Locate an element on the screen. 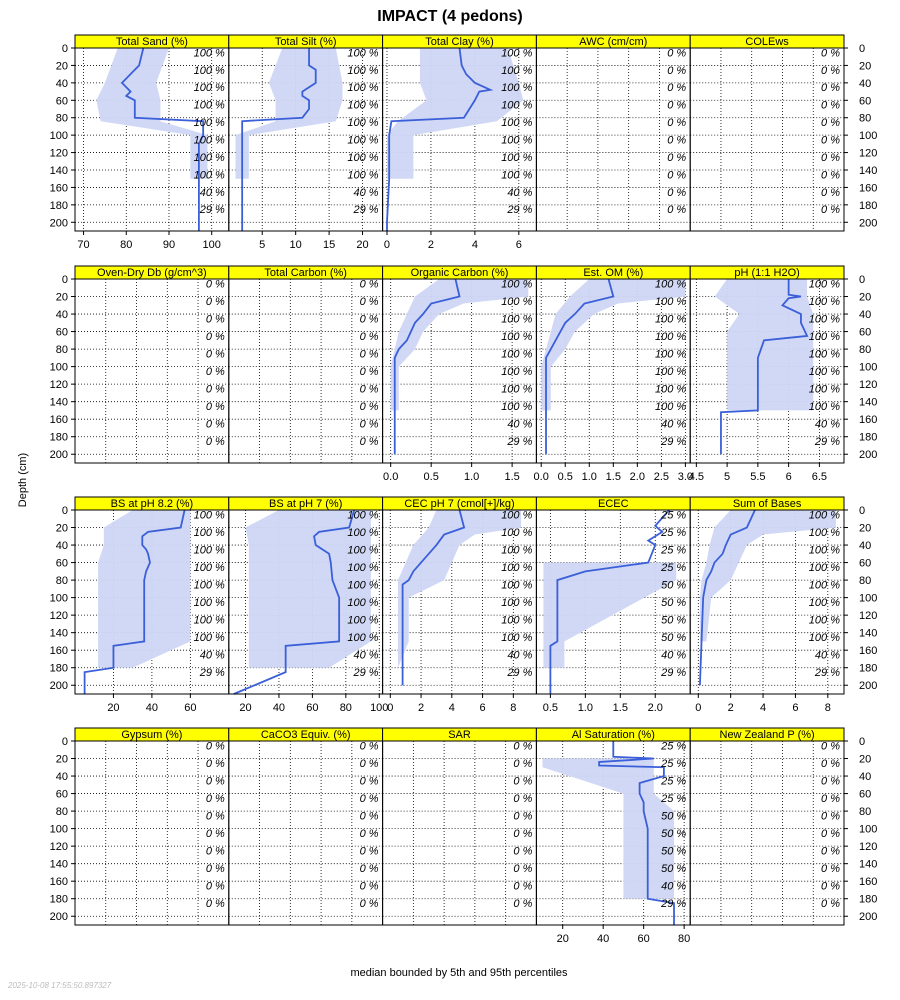 This screenshot has height=1000, width=900. panel-title: Gypsum (%) is located at coordinates (151, 735).